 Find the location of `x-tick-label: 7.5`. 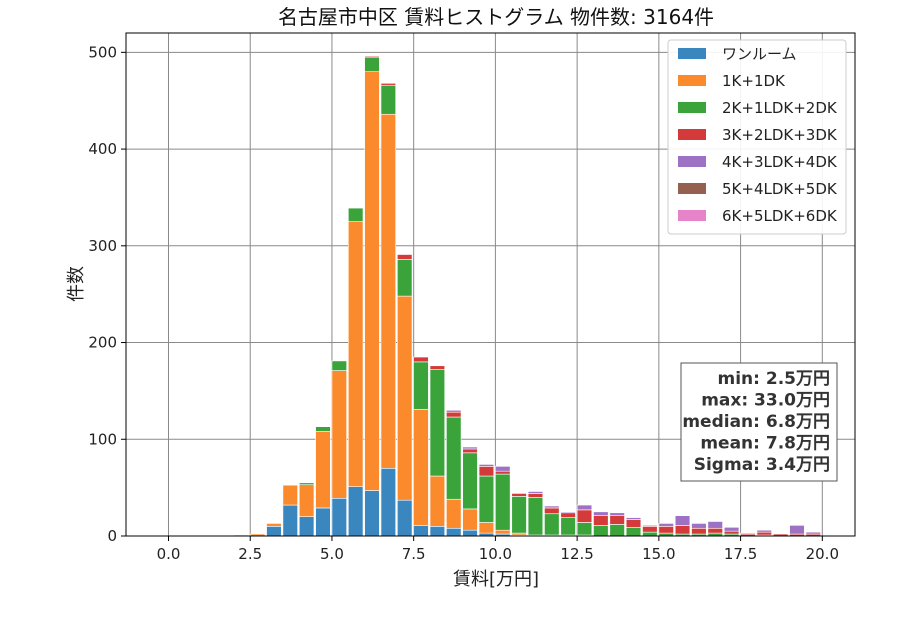

x-tick-label: 7.5 is located at coordinates (414, 554).